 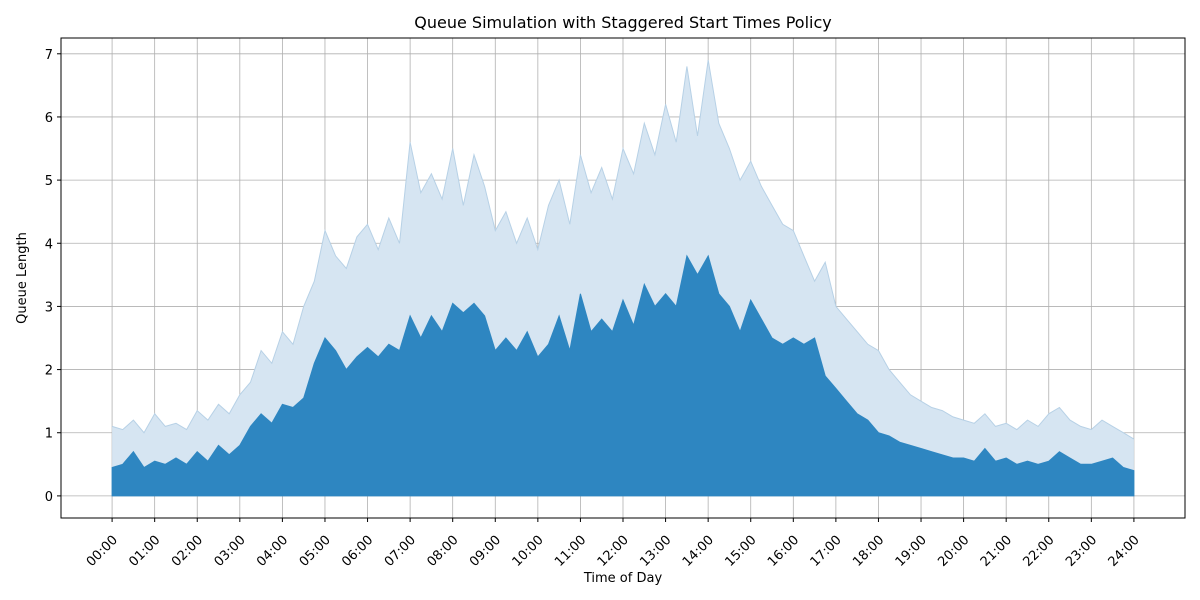 What do you see at coordinates (623, 578) in the screenshot?
I see `x-axis-title: Time of Day` at bounding box center [623, 578].